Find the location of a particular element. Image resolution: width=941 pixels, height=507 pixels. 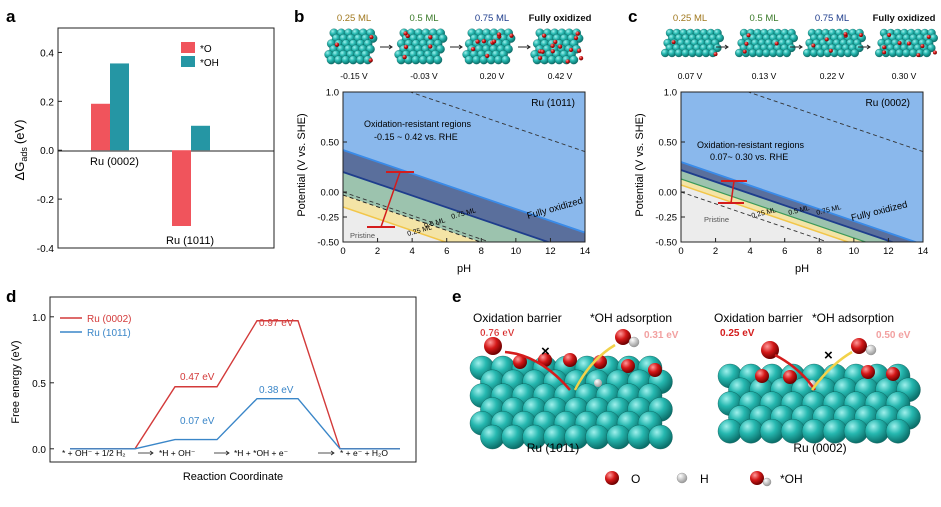

series-ru1011 is located at coordinates (235, 423).